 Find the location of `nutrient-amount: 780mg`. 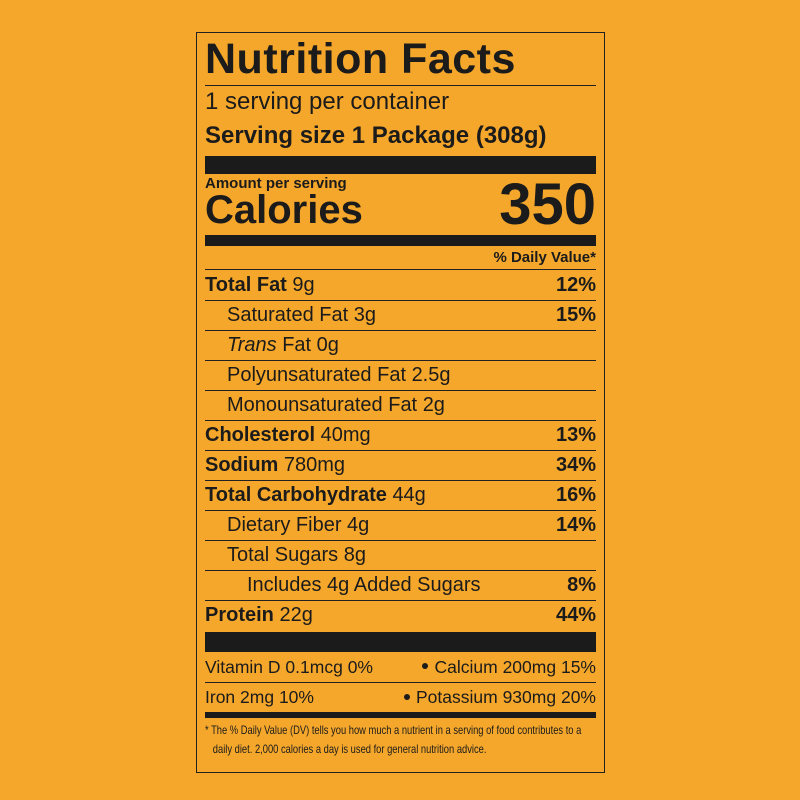

nutrient-amount: 780mg is located at coordinates (314, 465).